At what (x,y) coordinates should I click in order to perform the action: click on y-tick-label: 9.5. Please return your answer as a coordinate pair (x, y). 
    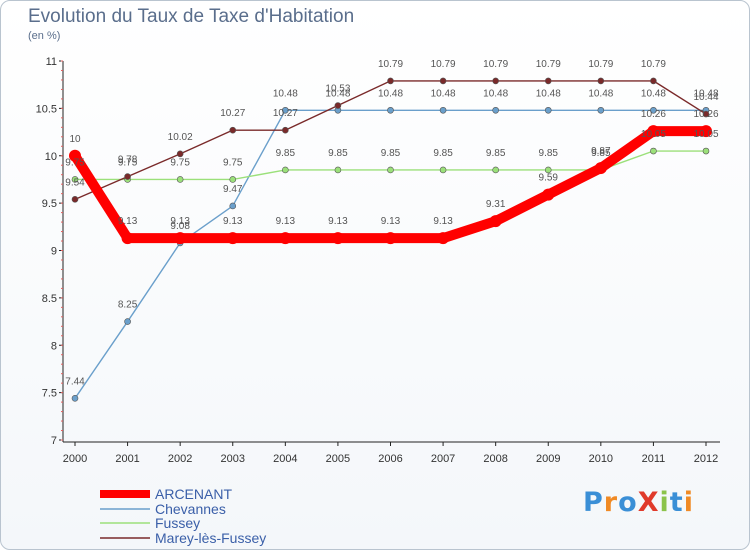
    Looking at the image, I should click on (49, 204).